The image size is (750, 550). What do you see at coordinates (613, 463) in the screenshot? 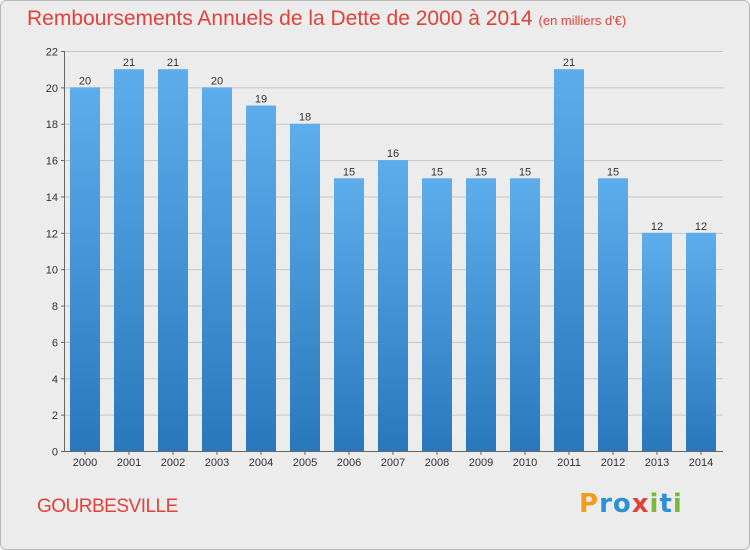
I see `x-tick-label: 2012` at bounding box center [613, 463].